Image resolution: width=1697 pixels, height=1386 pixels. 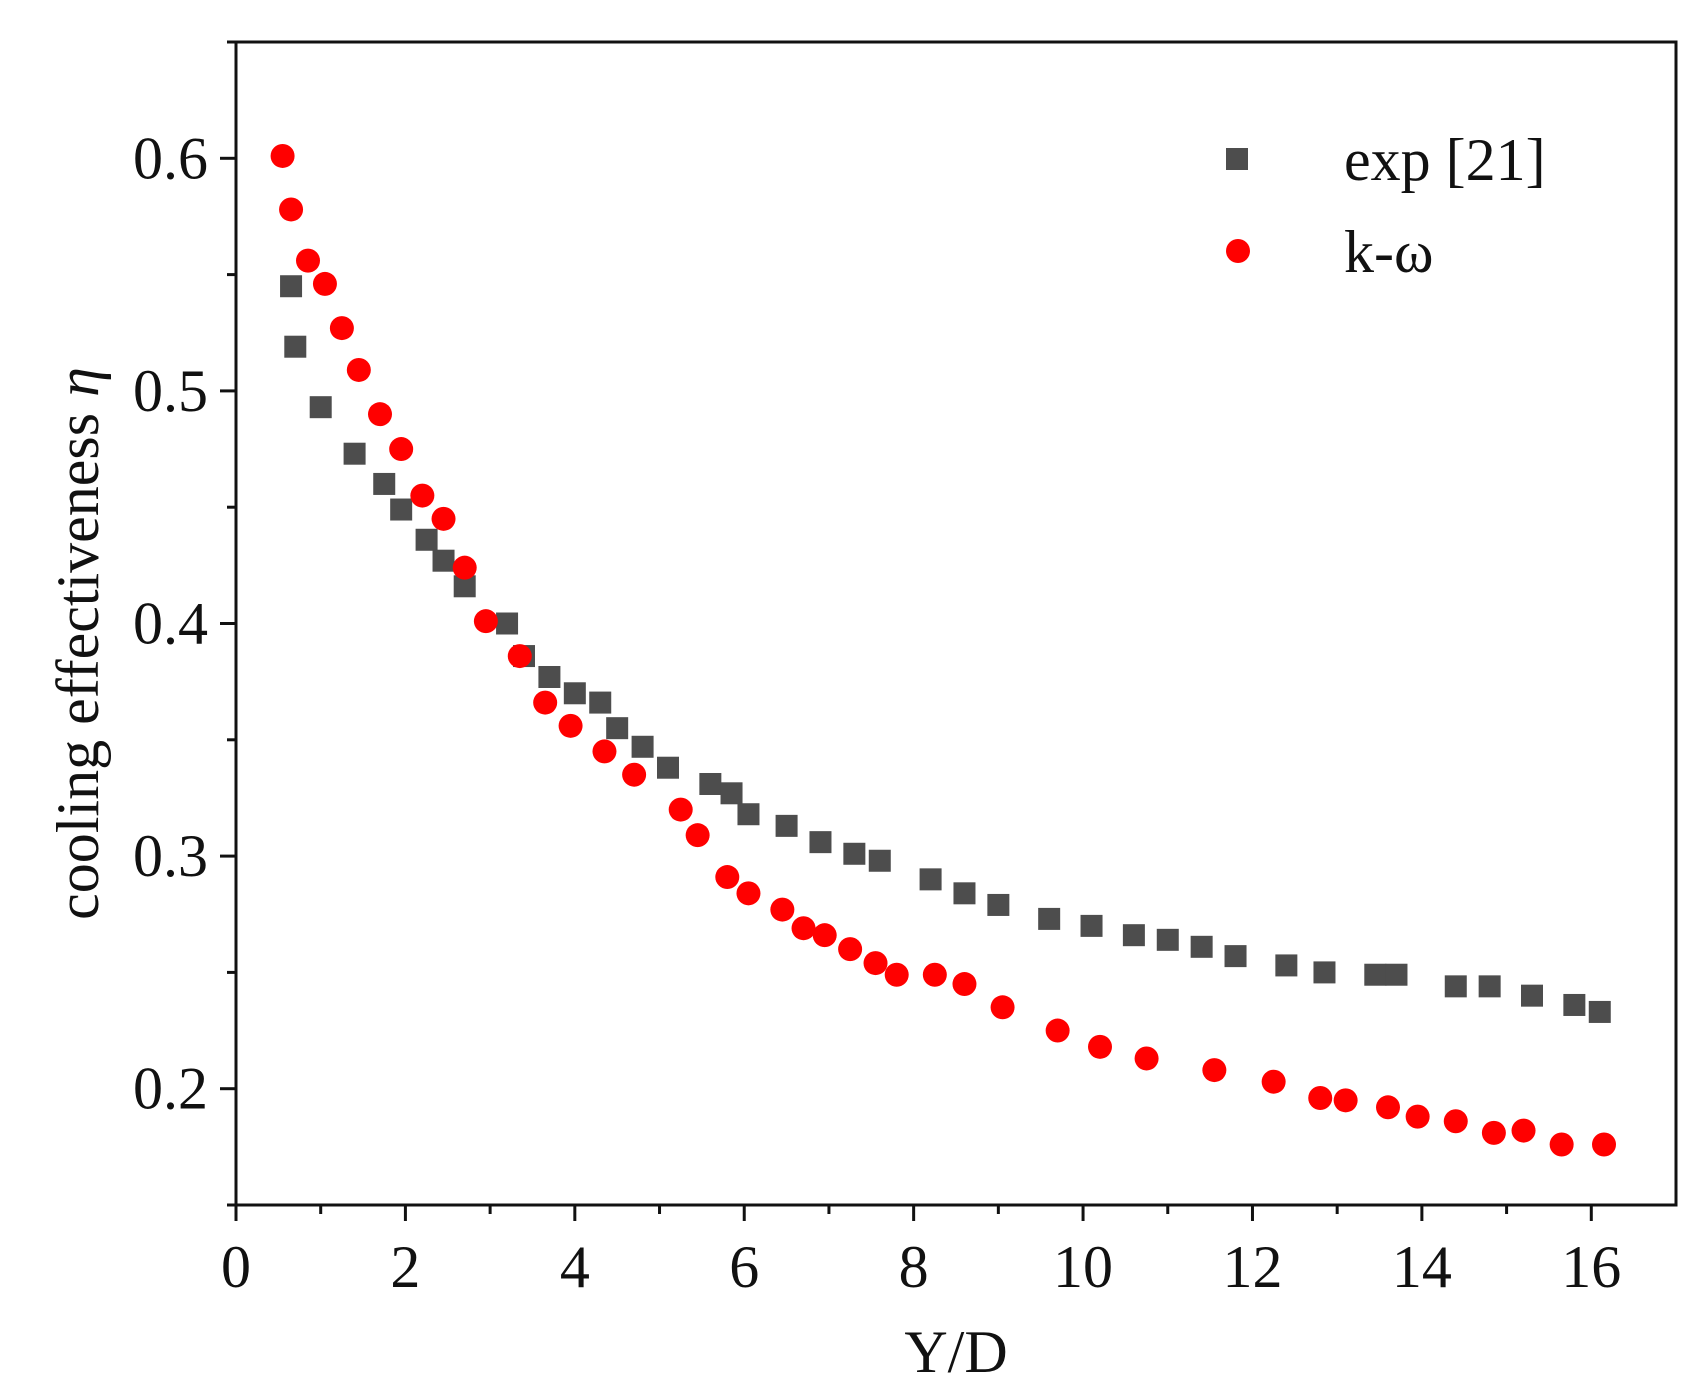 What do you see at coordinates (1238, 251) in the screenshot?
I see `legend-marker-k-omega` at bounding box center [1238, 251].